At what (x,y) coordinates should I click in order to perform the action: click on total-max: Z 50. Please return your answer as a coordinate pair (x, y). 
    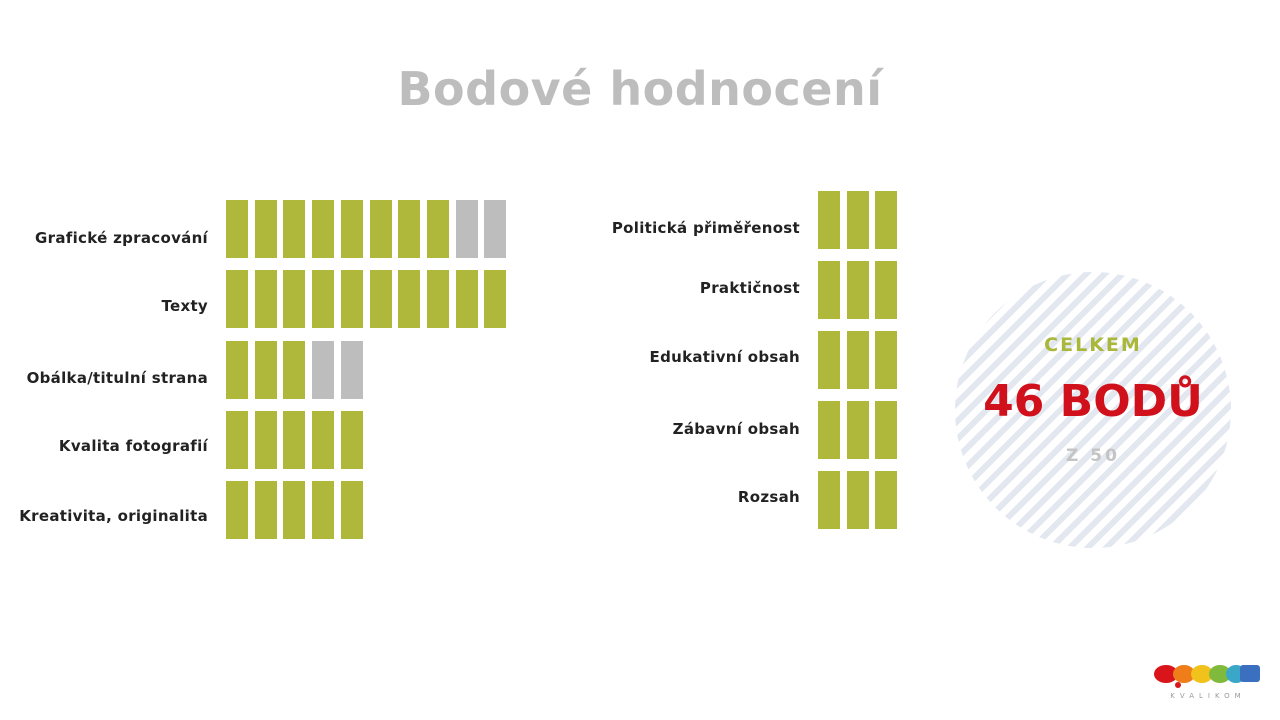
    Looking at the image, I should click on (1093, 456).